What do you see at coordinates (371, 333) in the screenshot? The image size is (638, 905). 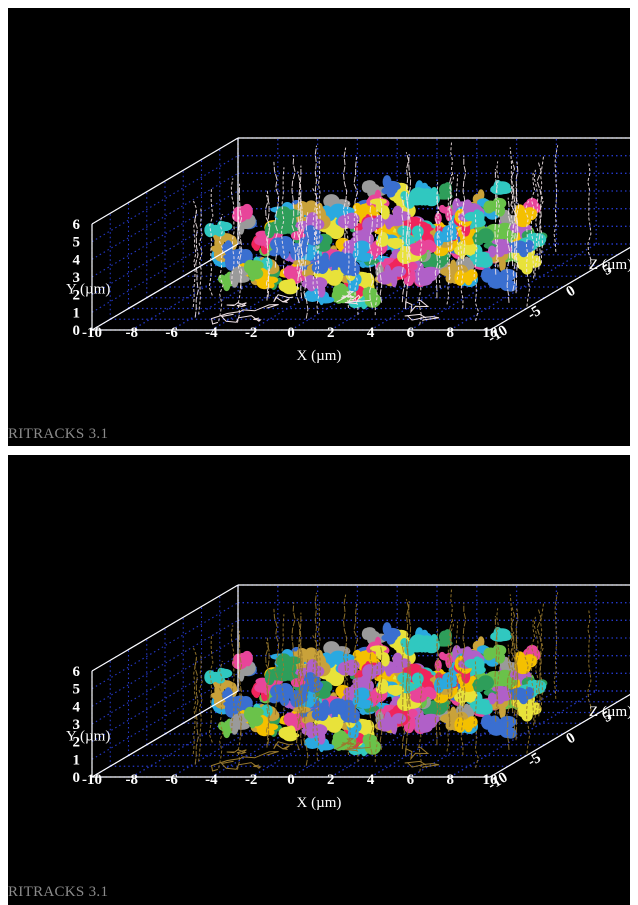 I see `x-tick-label: 4` at bounding box center [371, 333].